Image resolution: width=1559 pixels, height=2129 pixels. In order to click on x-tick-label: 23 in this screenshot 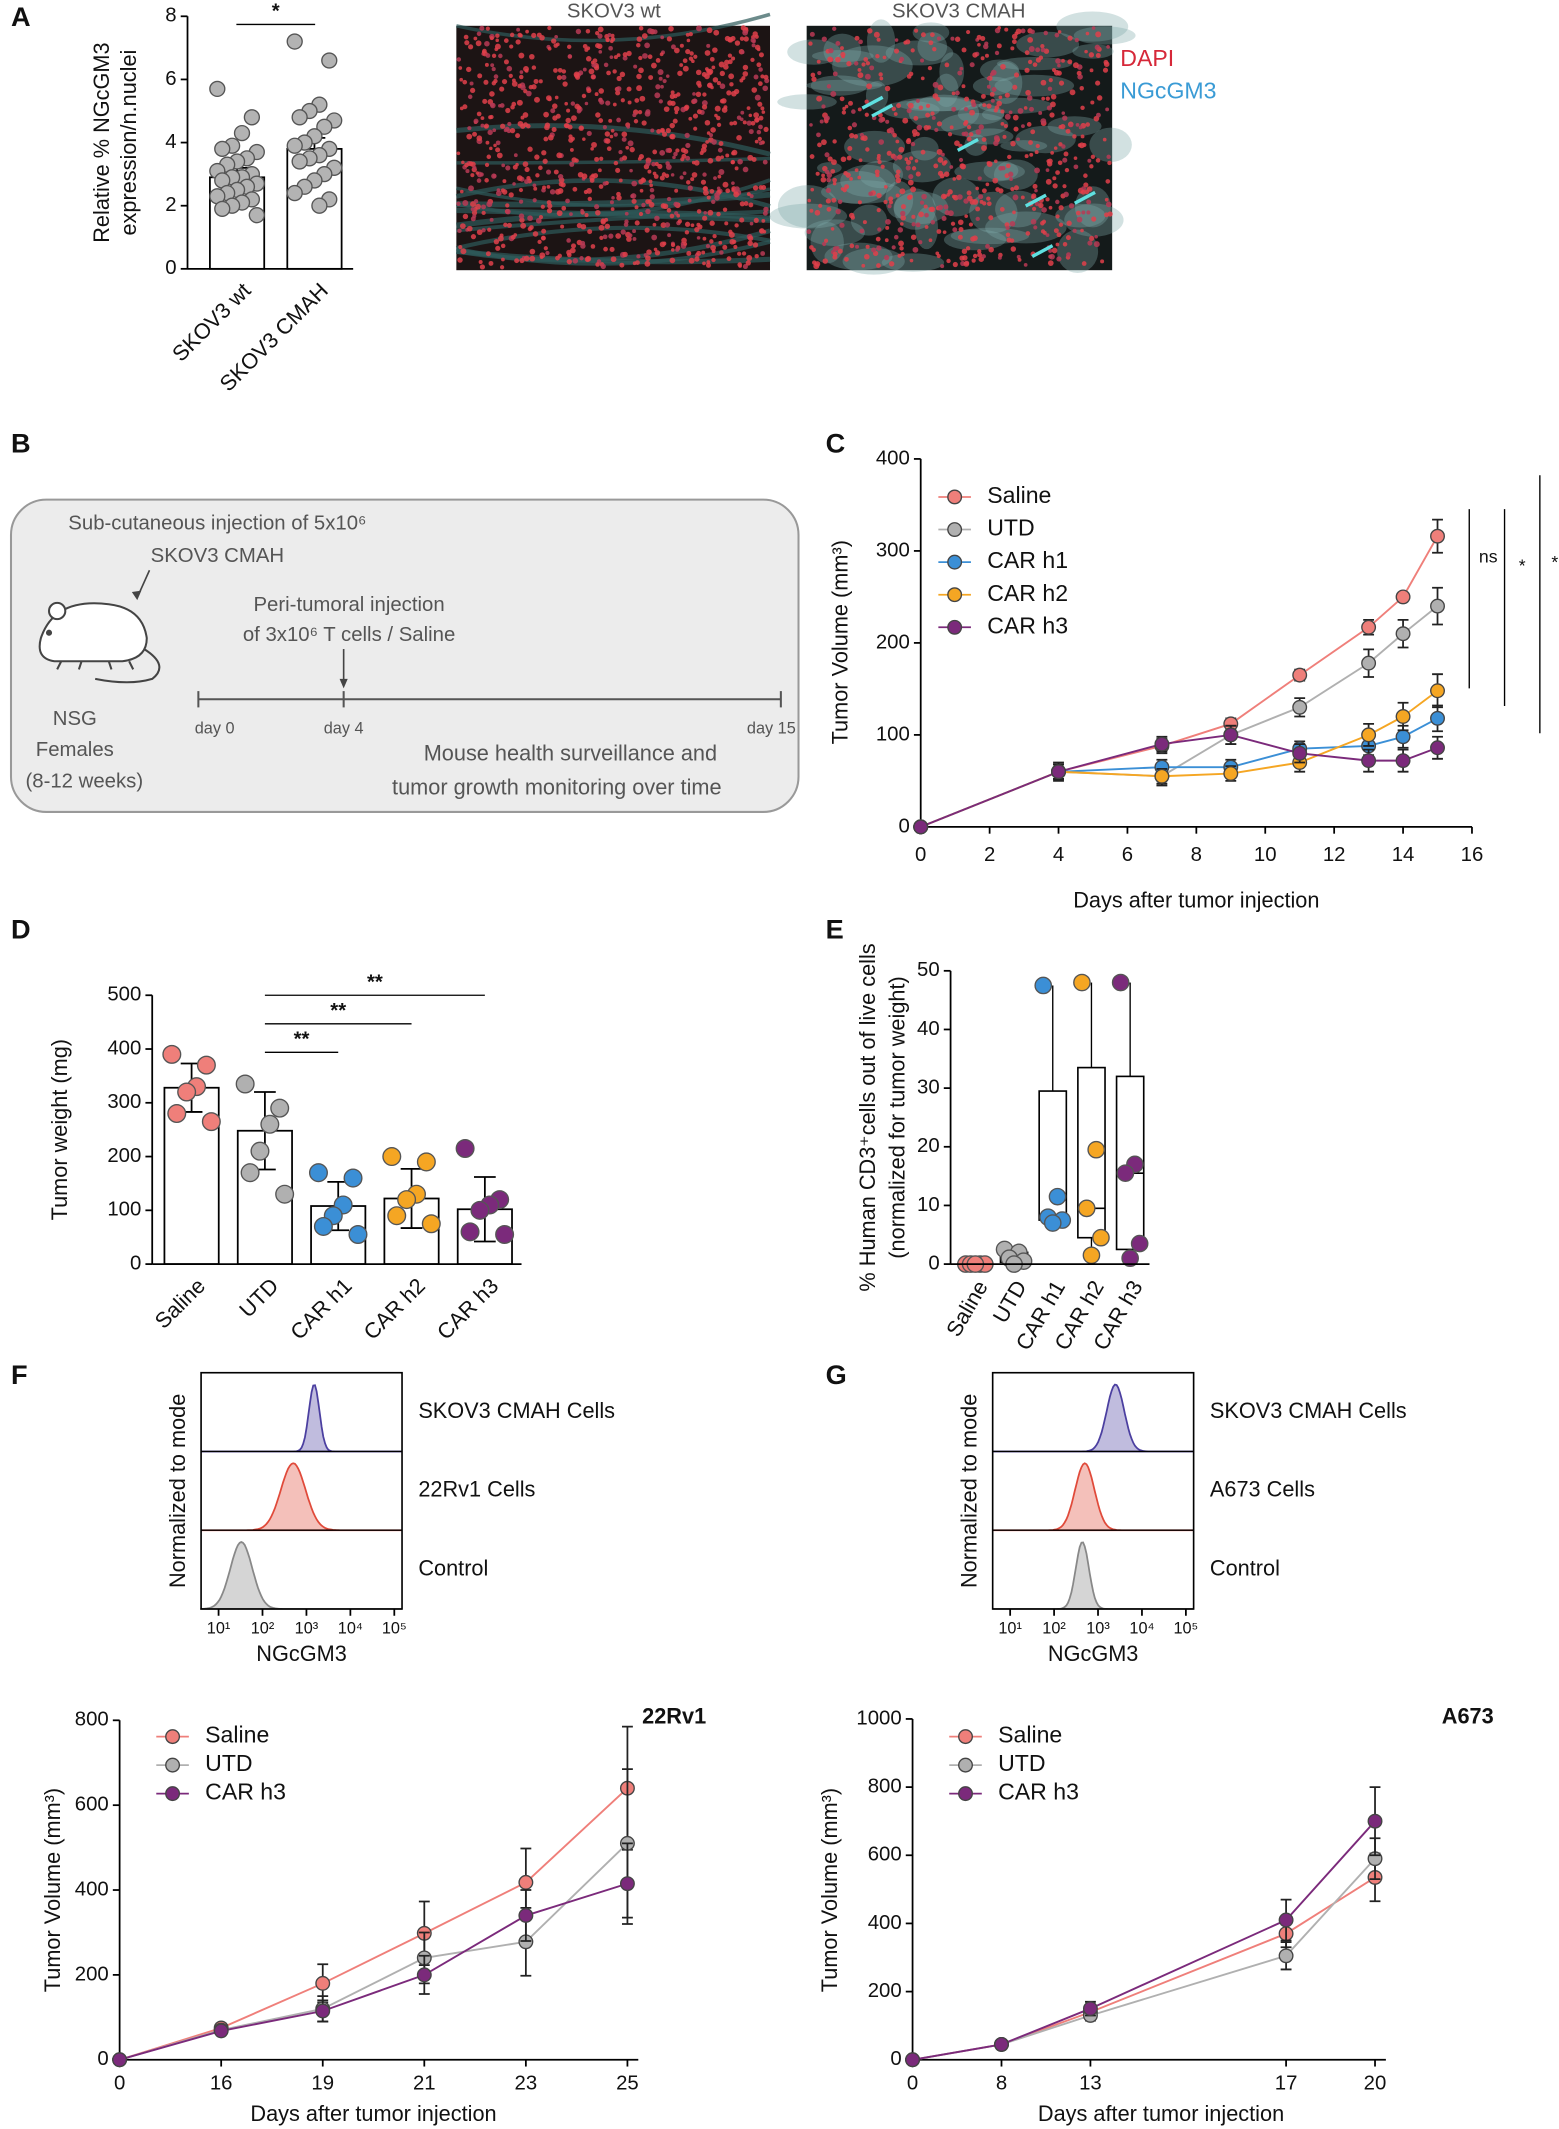, I will do `click(526, 2084)`.